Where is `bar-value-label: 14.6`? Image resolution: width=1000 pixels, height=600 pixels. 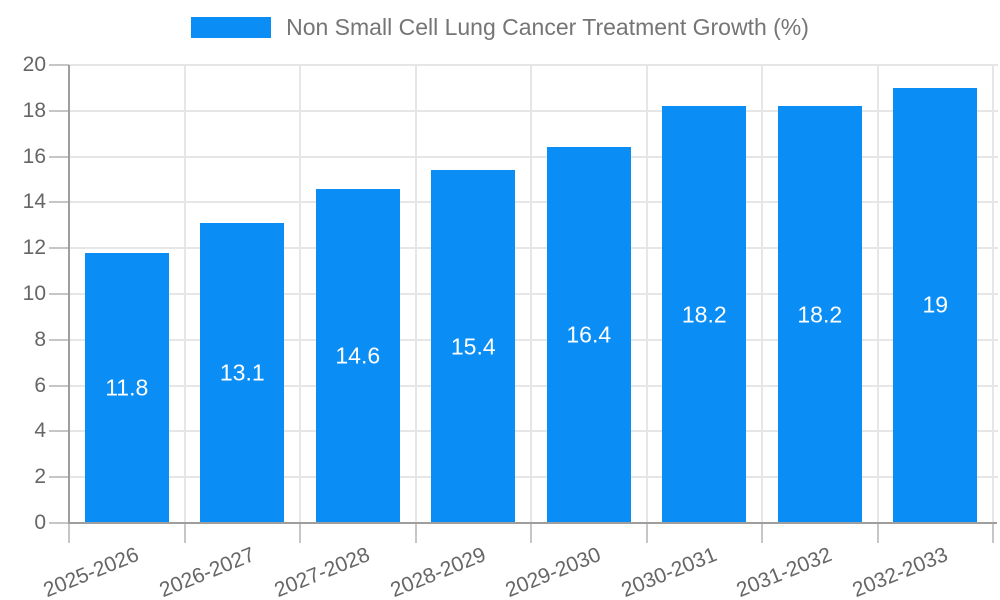 bar-value-label: 14.6 is located at coordinates (358, 355).